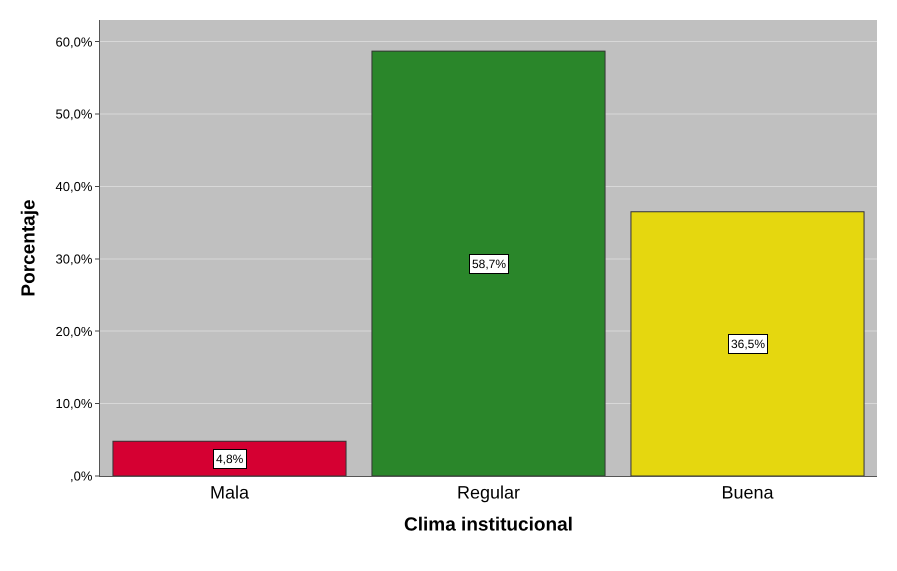 This screenshot has height=571, width=897. What do you see at coordinates (74, 258) in the screenshot?
I see `y-tick-label: 30,0%` at bounding box center [74, 258].